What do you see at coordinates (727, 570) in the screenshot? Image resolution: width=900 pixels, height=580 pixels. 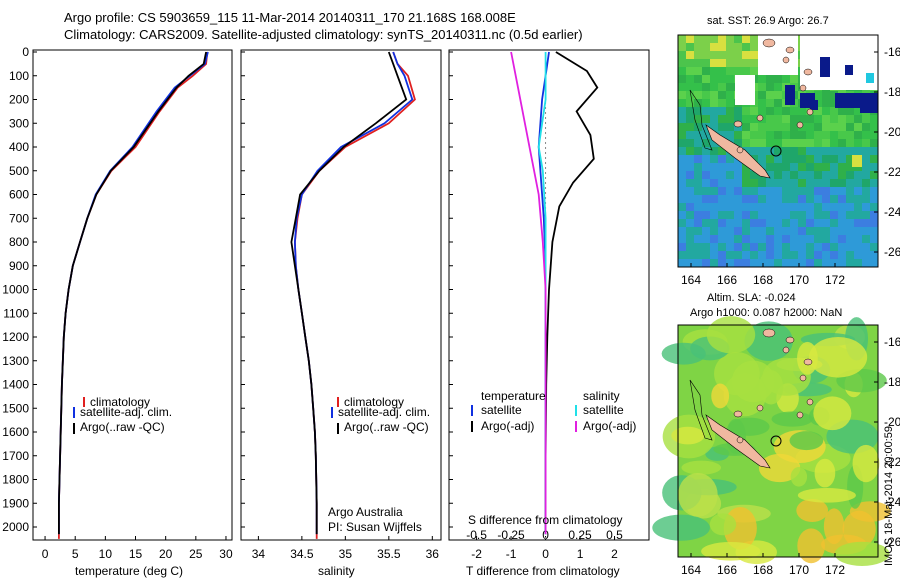 I see `sla-map-lon-label: 166` at bounding box center [727, 570].